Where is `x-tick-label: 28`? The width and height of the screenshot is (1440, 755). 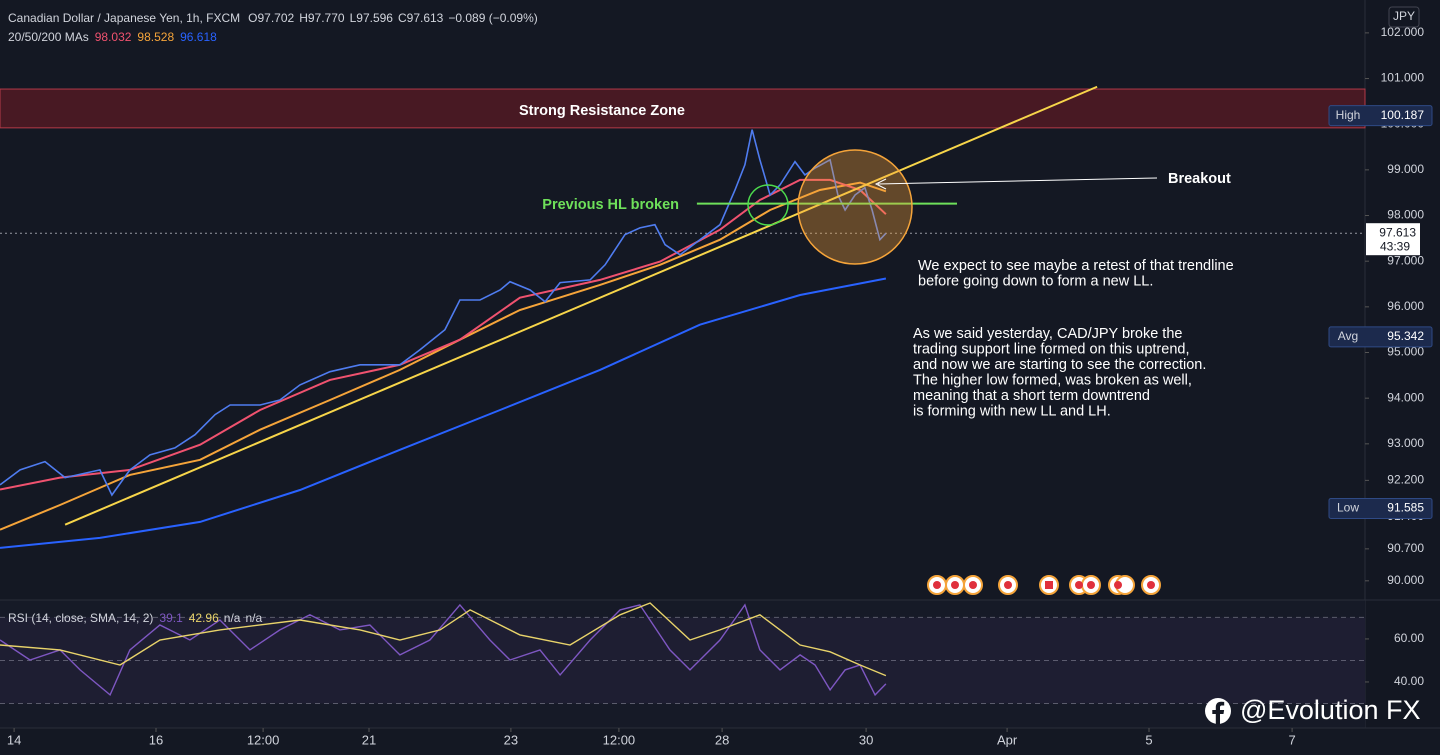 x-tick-label: 28 is located at coordinates (722, 739).